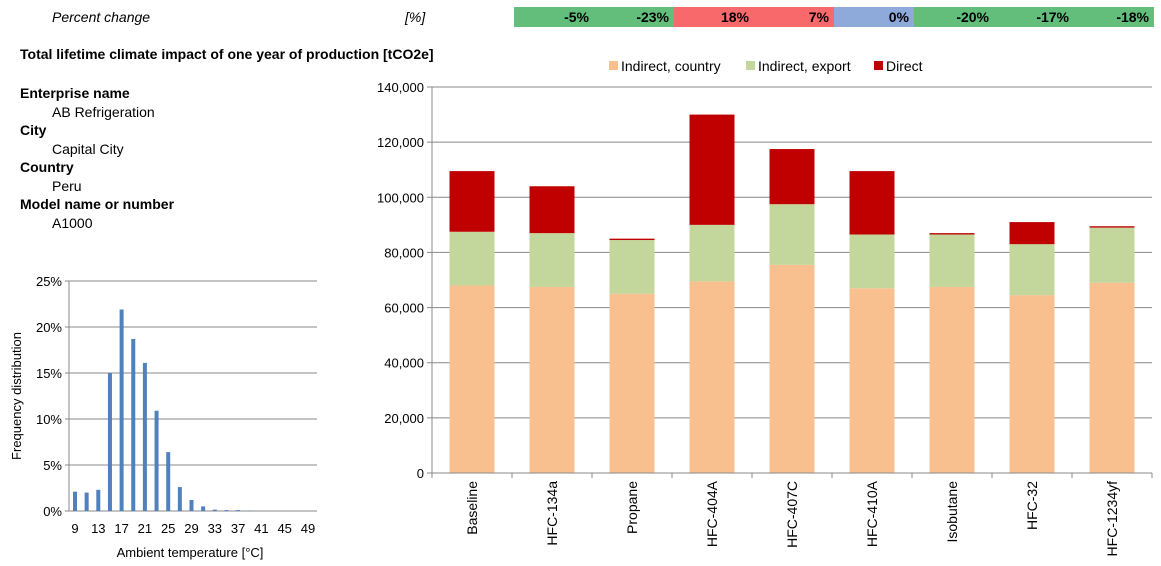 The image size is (1161, 566). Describe the element at coordinates (215, 528) in the screenshot. I see `x-tick-label: 33` at that location.